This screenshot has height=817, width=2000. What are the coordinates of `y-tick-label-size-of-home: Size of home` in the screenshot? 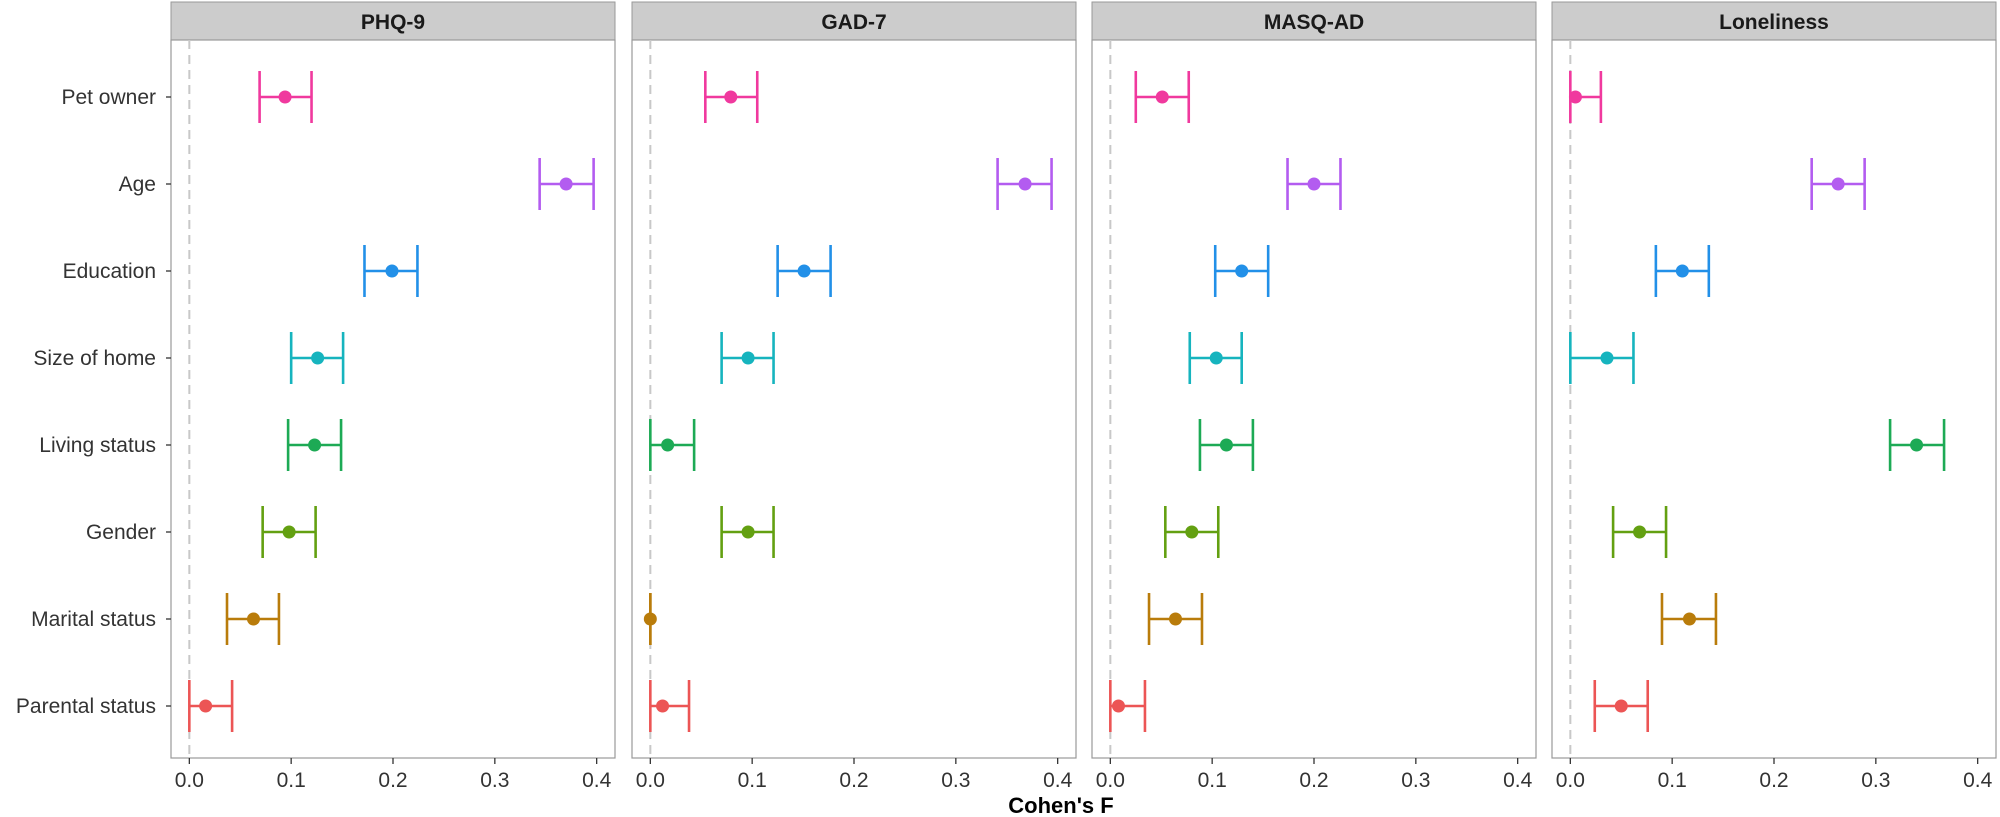 It's located at (94, 358).